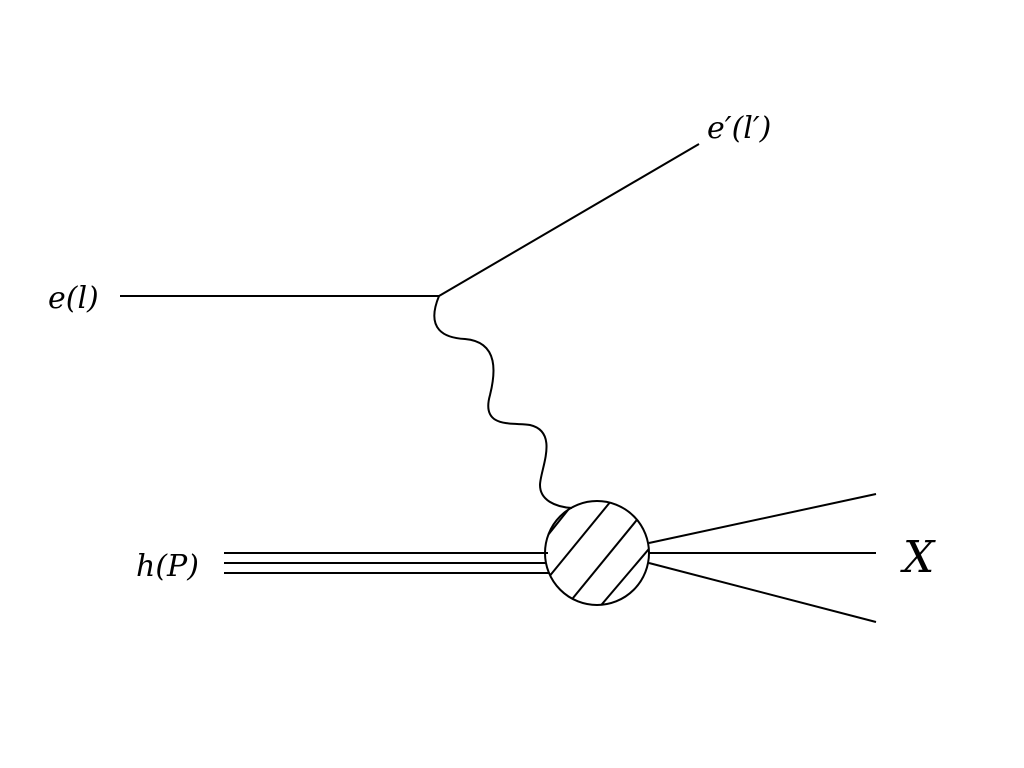  I want to click on final-state-lines, so click(762, 558).